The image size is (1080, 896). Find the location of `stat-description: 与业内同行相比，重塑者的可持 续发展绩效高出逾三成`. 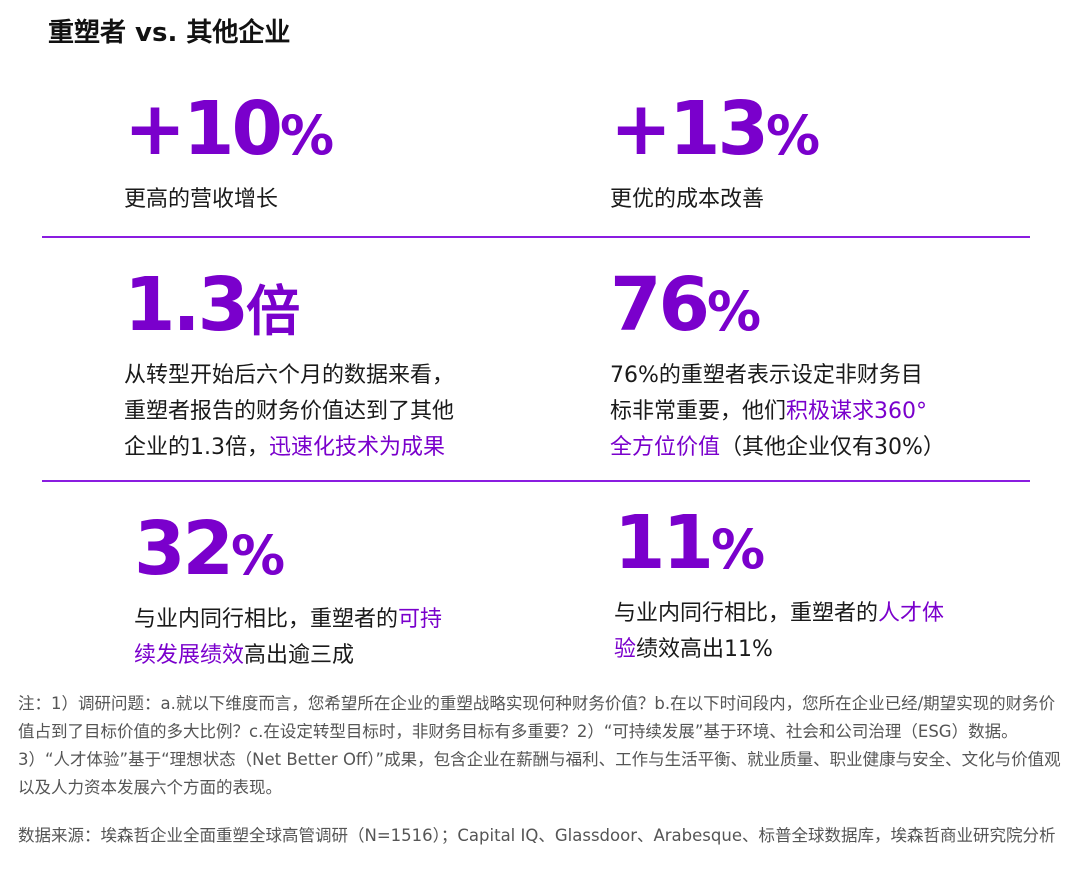

stat-description: 与业内同行相比，重塑者的可持 续发展绩效高出逾三成 is located at coordinates (288, 638).